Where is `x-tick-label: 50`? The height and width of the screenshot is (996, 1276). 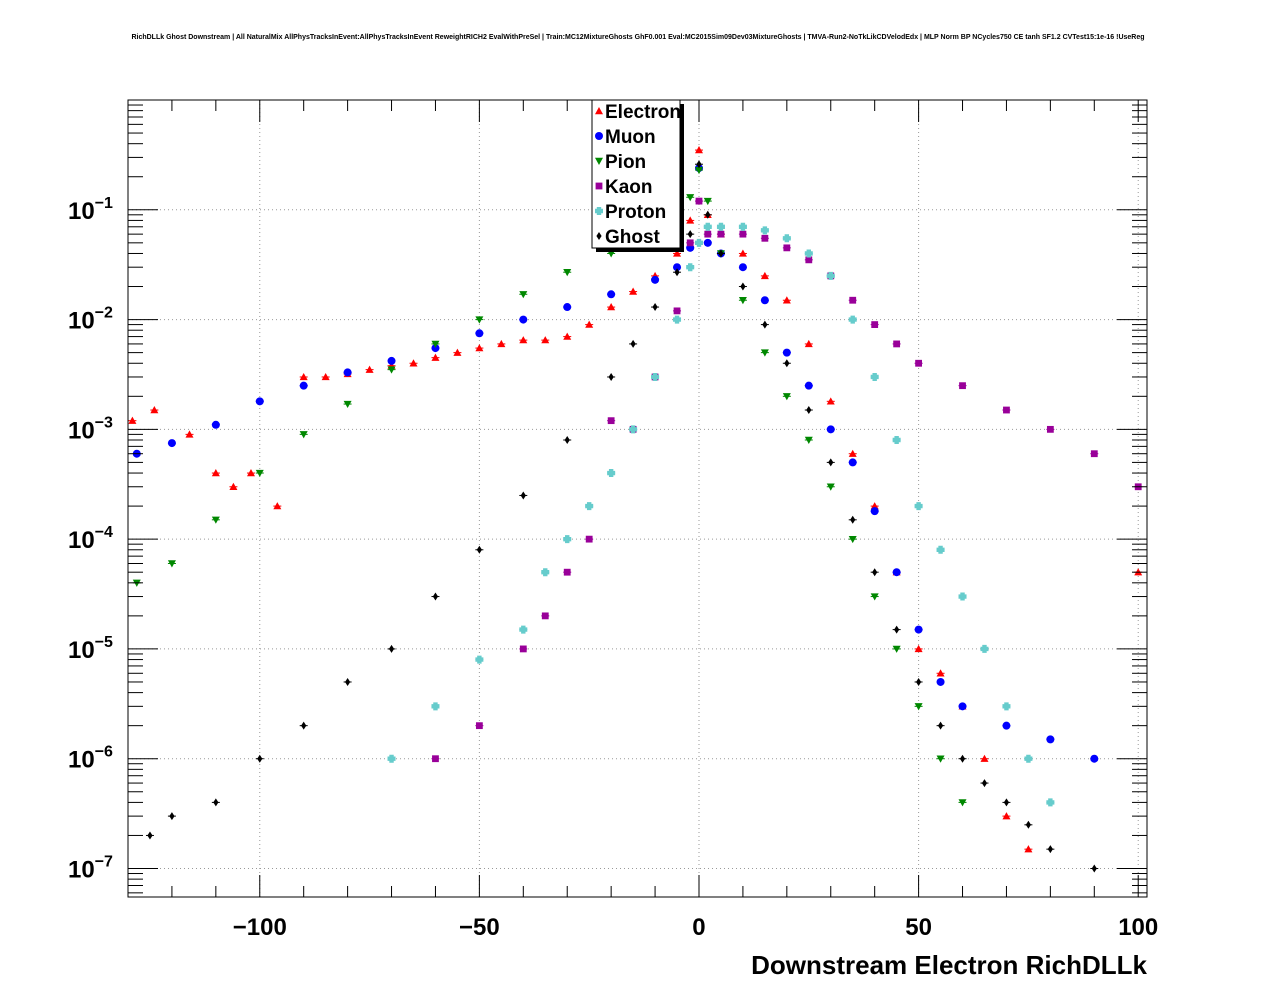
x-tick-label: 50 is located at coordinates (918, 927).